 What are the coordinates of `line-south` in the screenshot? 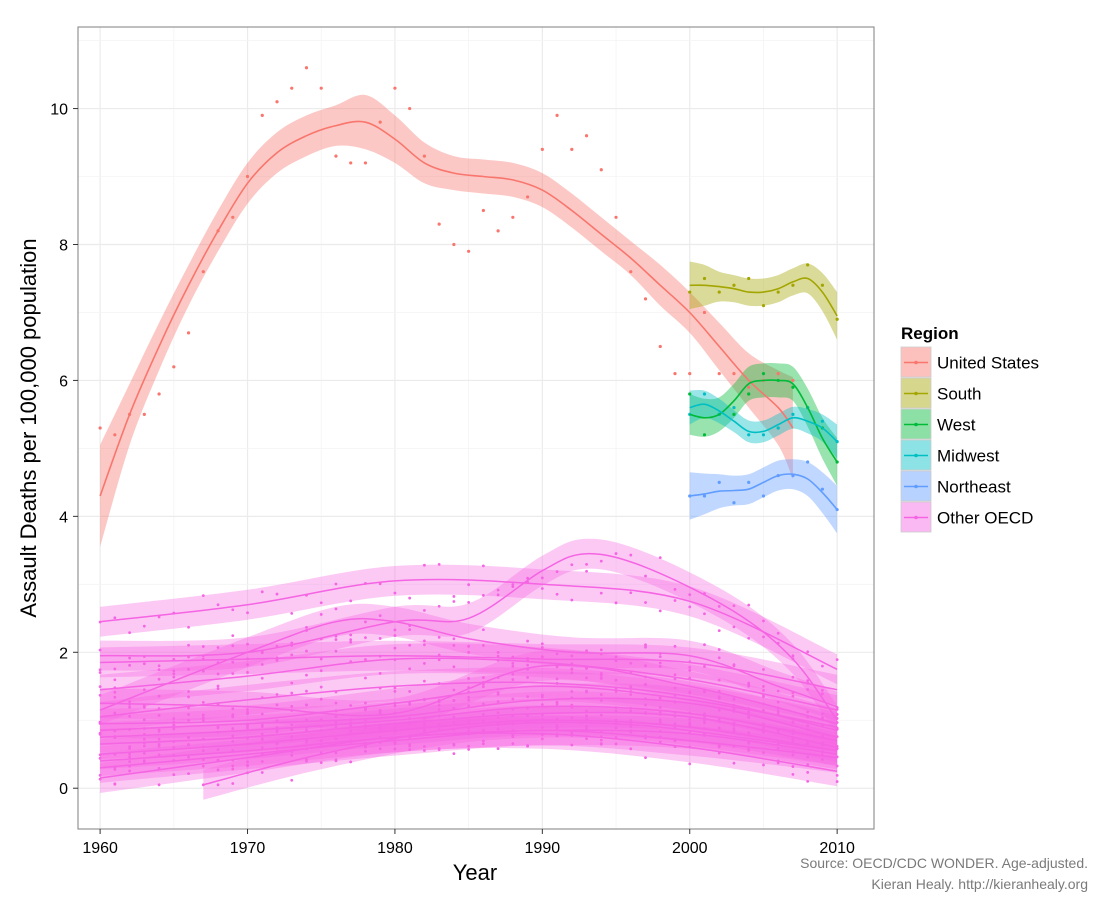 It's located at (763, 297).